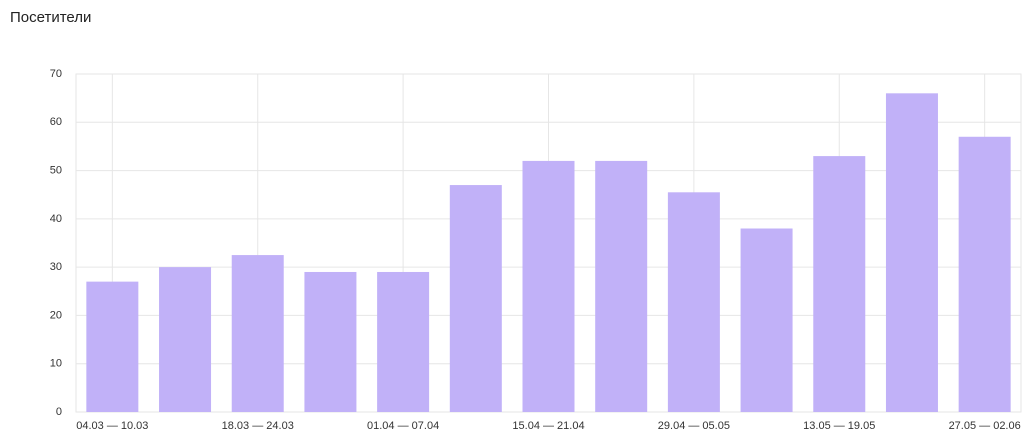 The image size is (1035, 440). I want to click on y-tick-label: 50, so click(56, 170).